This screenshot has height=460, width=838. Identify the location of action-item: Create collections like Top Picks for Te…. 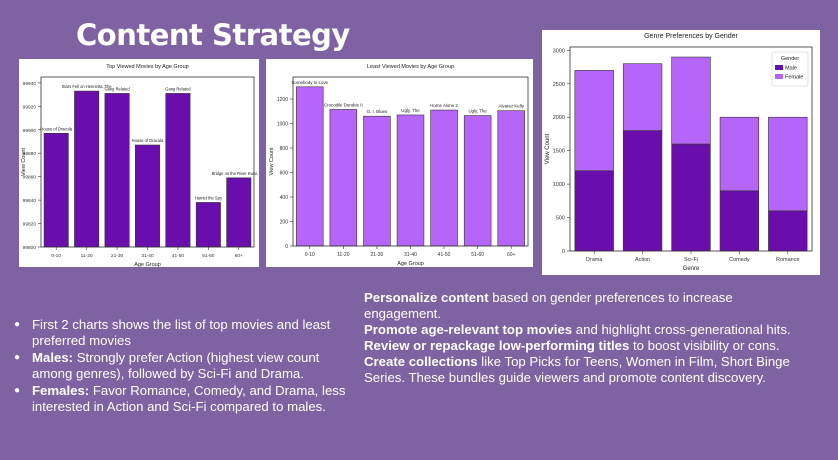
(577, 369).